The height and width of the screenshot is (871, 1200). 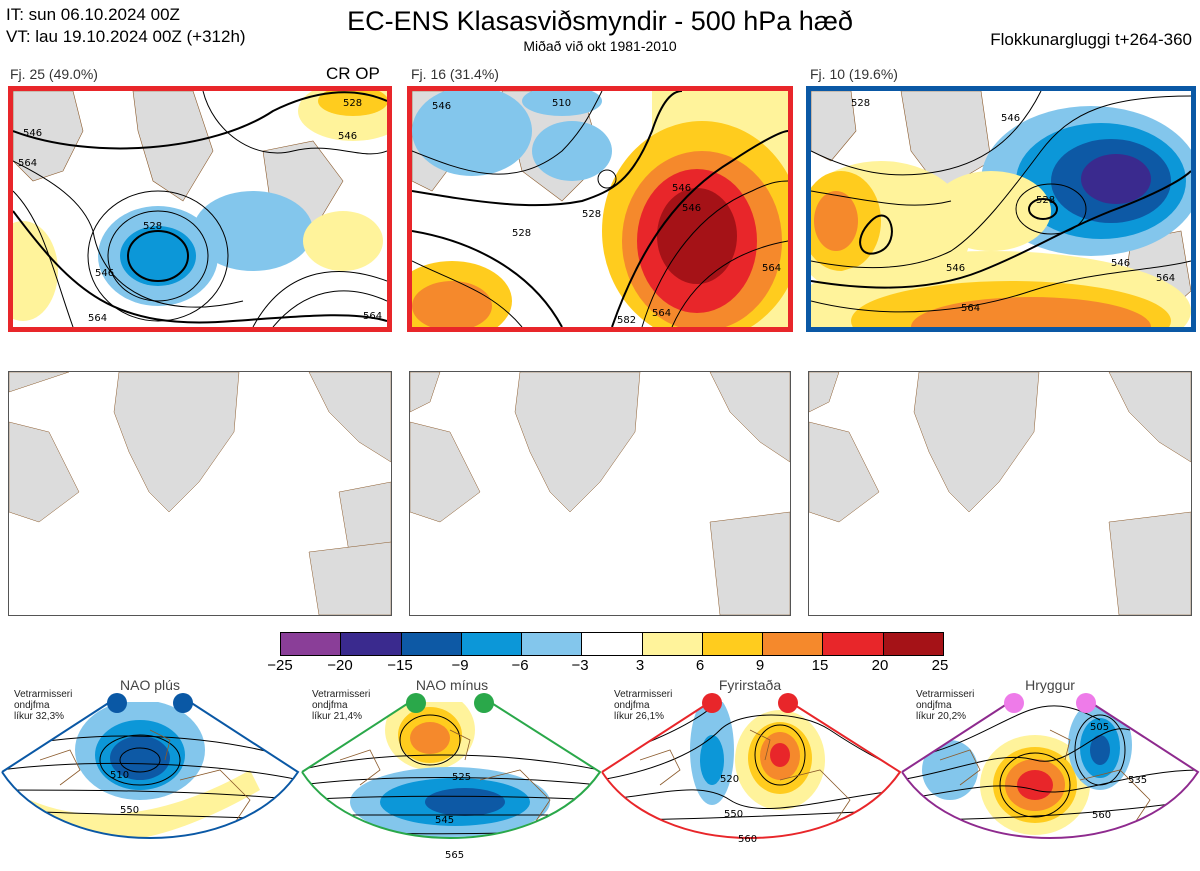 I want to click on cluster-1-map: 528 546 564 546 564 528 546 564, so click(x=200, y=209).